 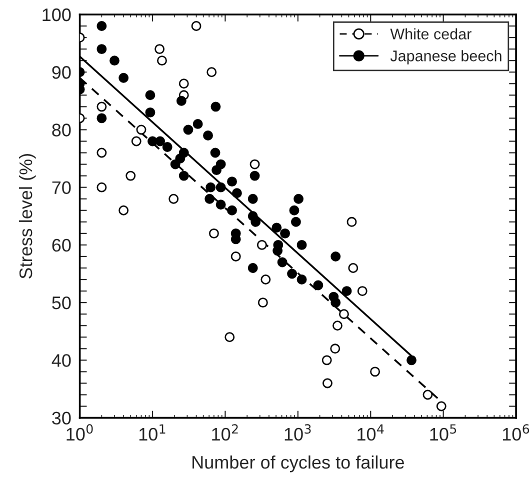 I want to click on y-tick-label: 50, so click(x=61, y=303).